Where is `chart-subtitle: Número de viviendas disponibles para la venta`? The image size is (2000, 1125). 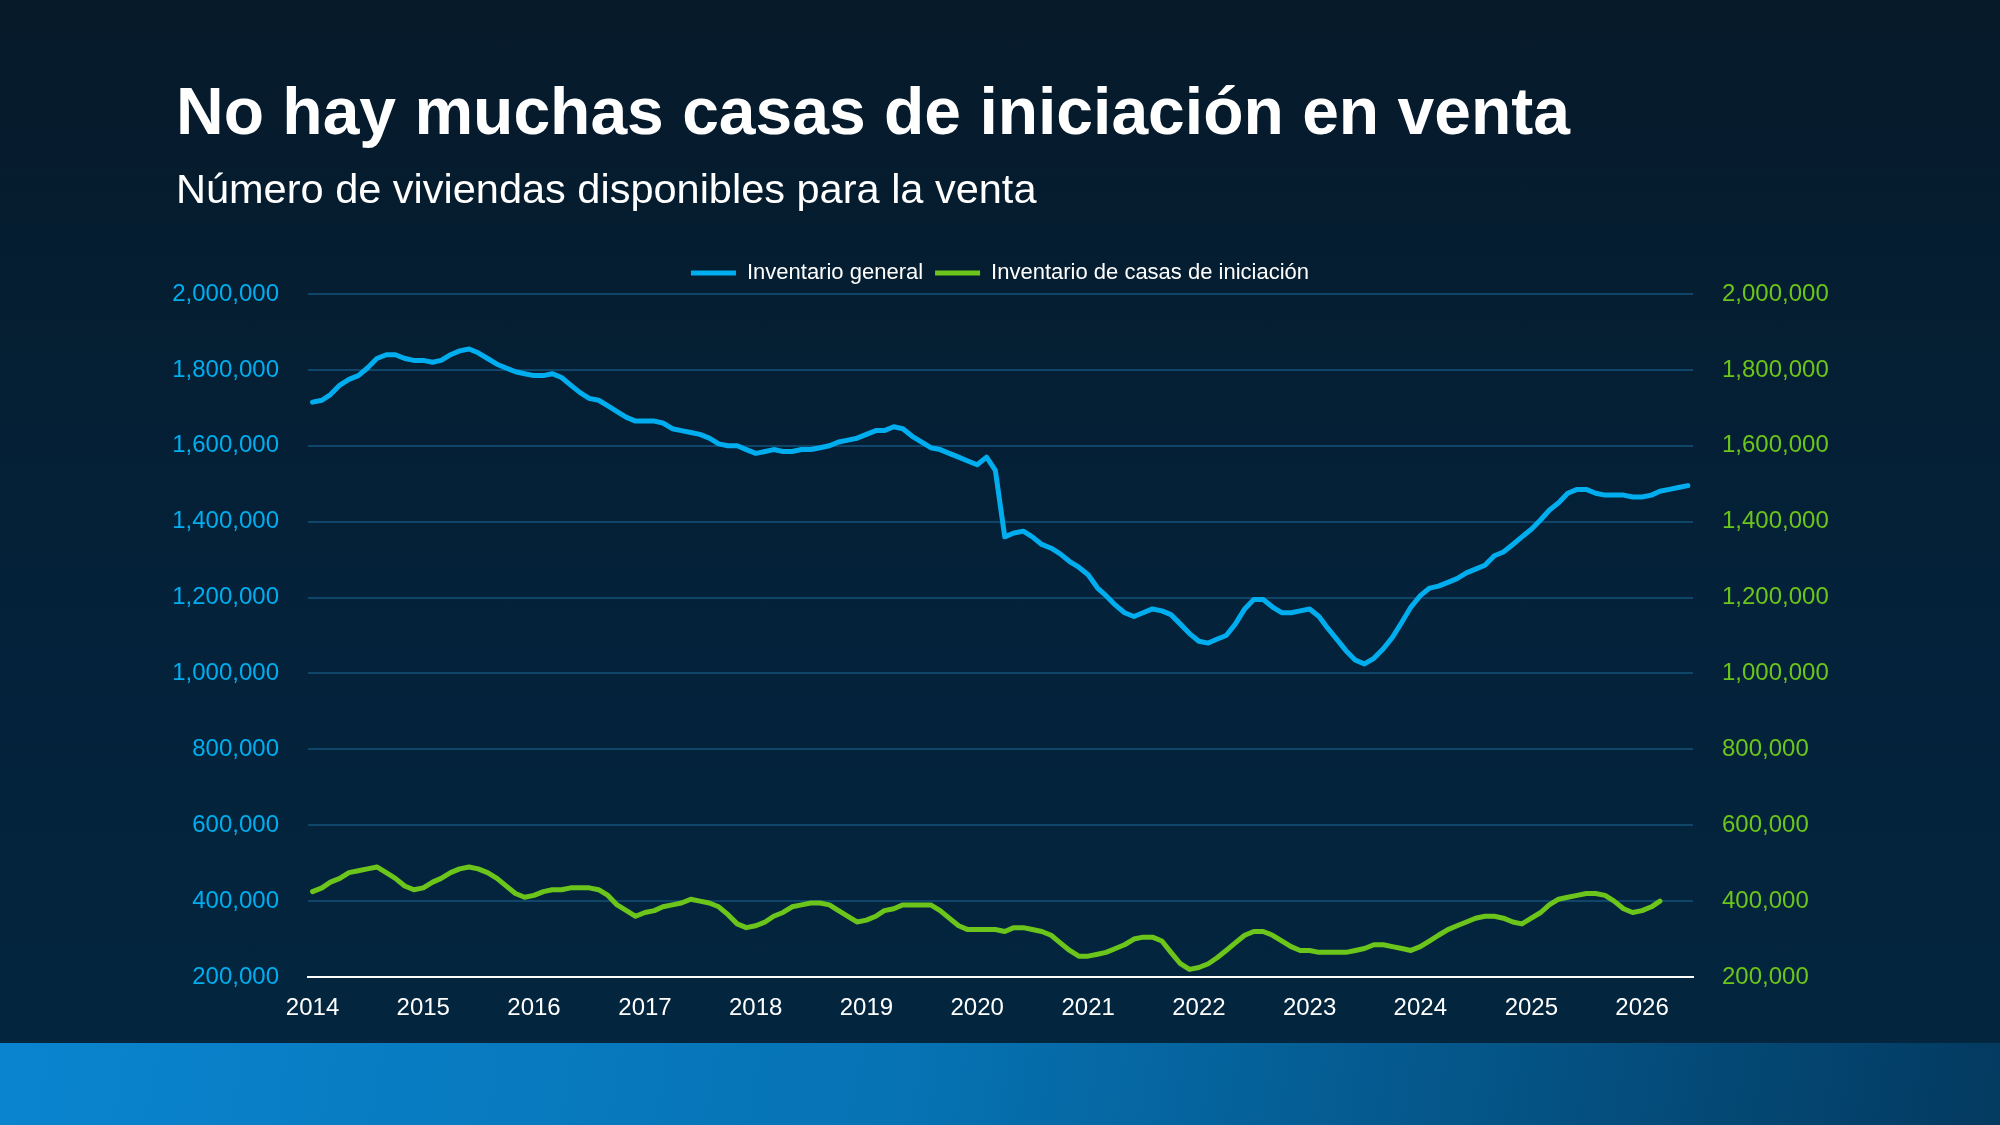
chart-subtitle: Número de viviendas disponibles para la venta is located at coordinates (606, 188).